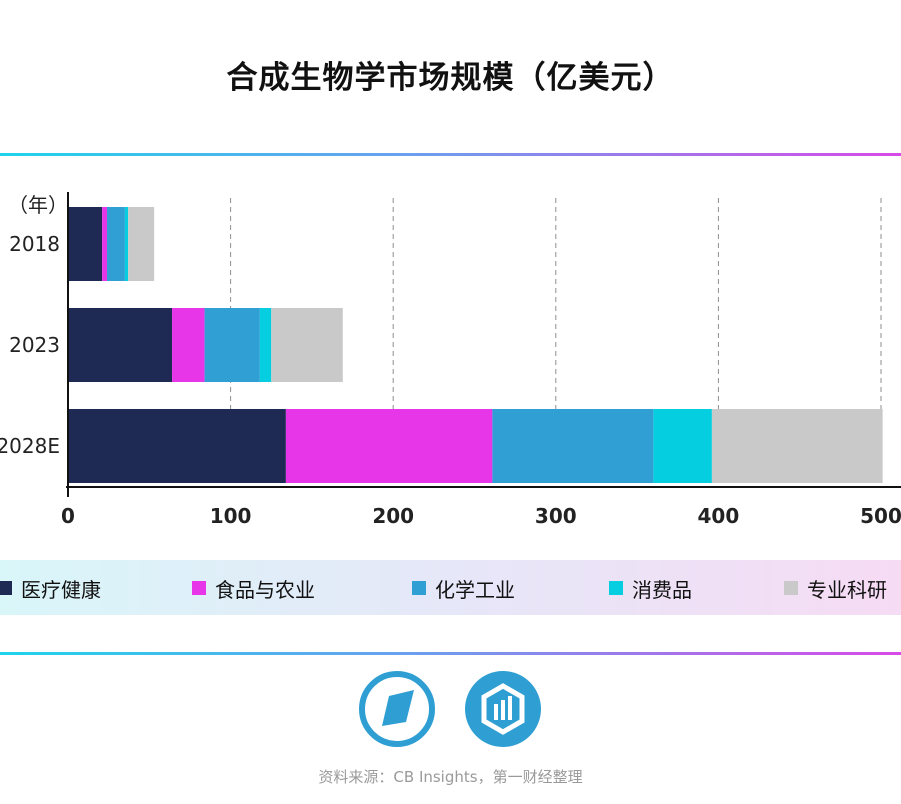 This screenshot has width=901, height=804. What do you see at coordinates (265, 589) in the screenshot?
I see `legend-label: 食品与农业` at bounding box center [265, 589].